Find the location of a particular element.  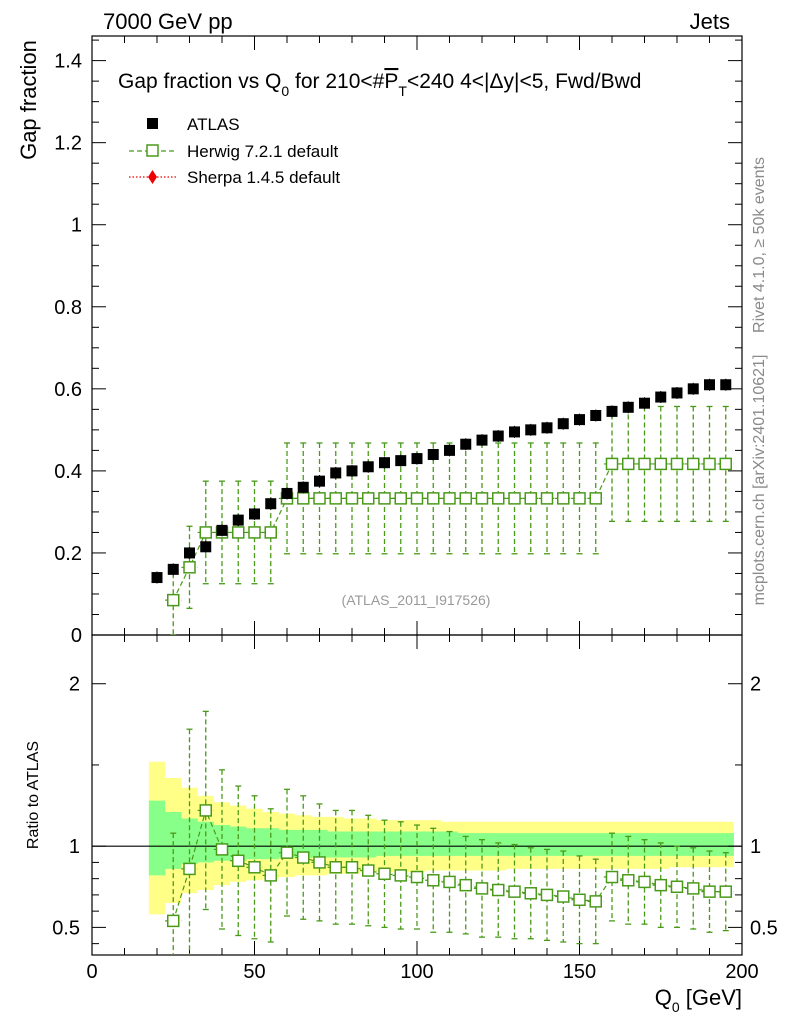

ratio-y-tick-label-left: 0.5 is located at coordinates (66, 928).